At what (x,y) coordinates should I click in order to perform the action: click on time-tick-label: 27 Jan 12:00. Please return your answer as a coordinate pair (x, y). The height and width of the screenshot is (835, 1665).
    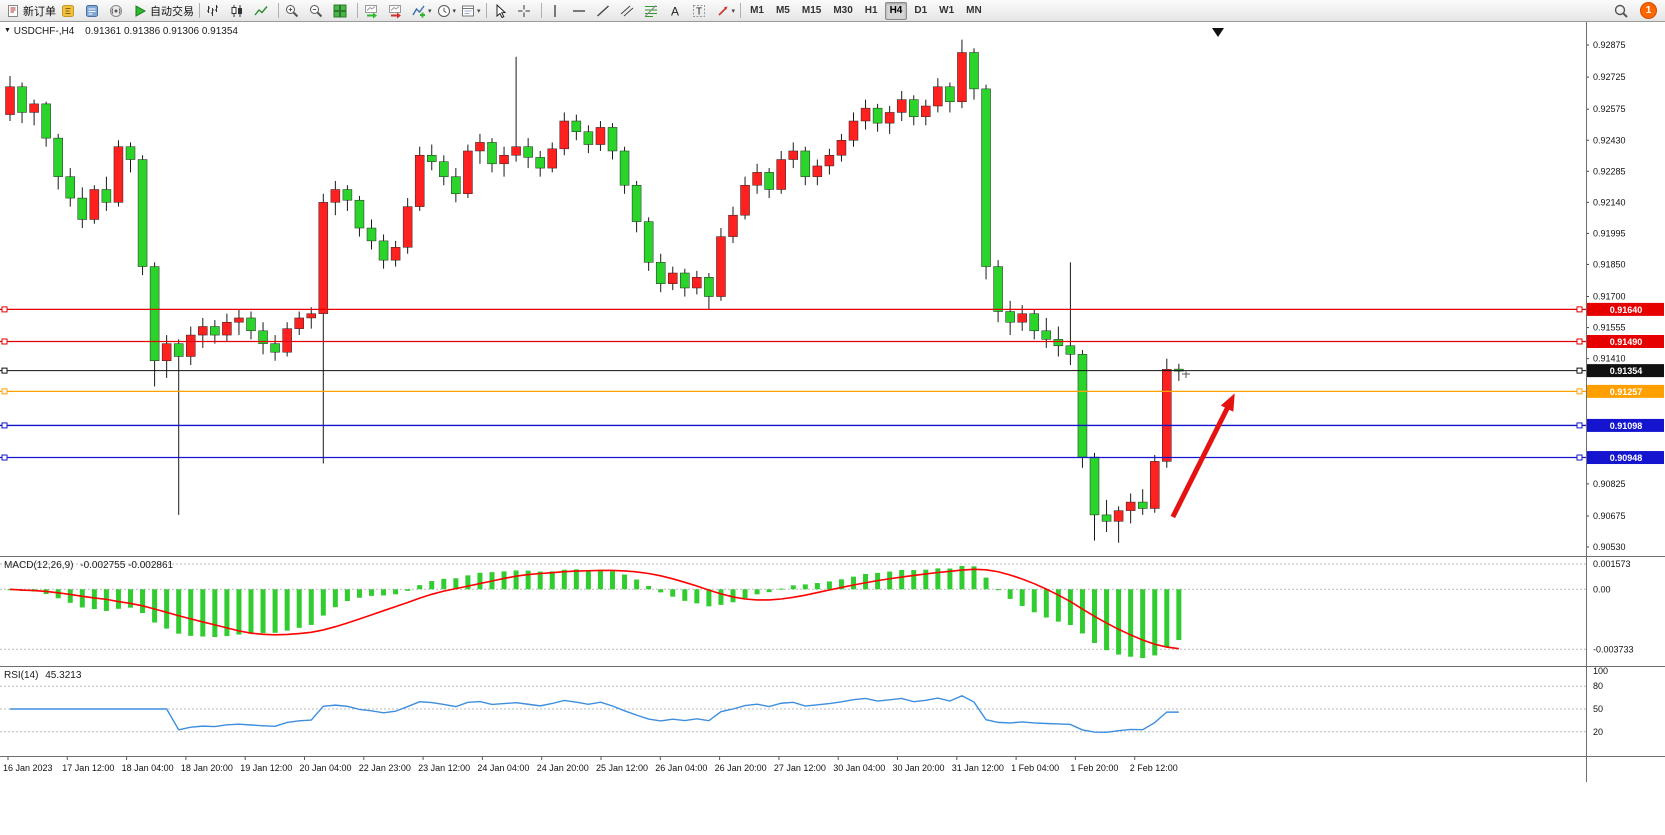
    Looking at the image, I should click on (800, 768).